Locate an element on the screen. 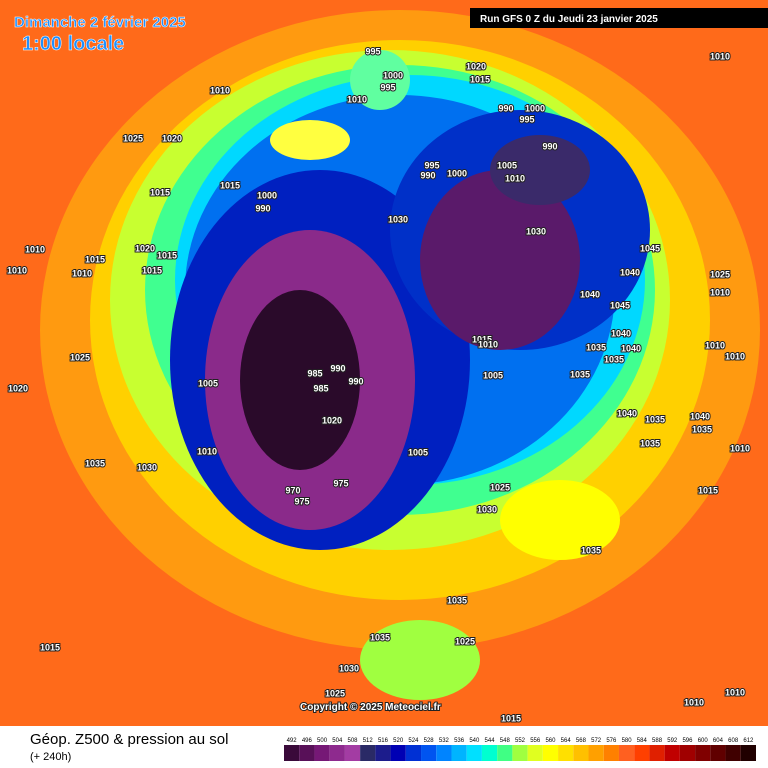  legend-label: 568 is located at coordinates (581, 741).